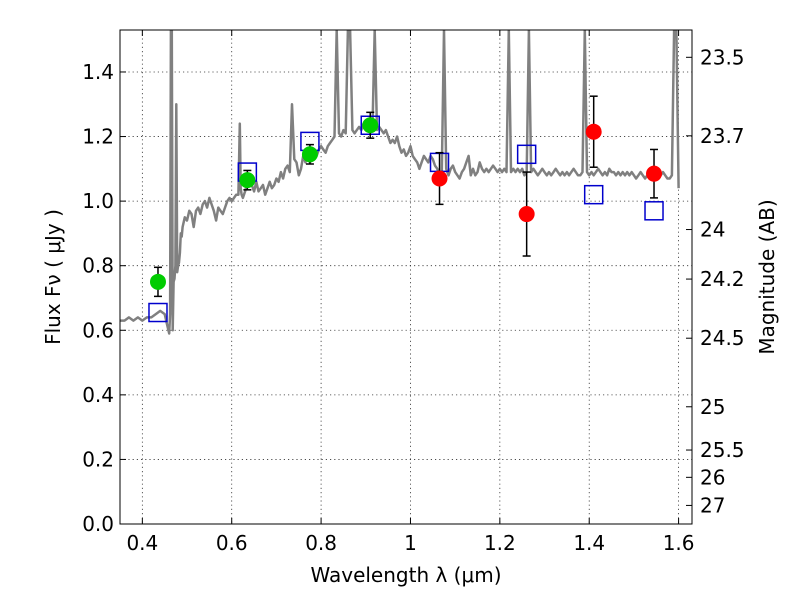 The height and width of the screenshot is (600, 800). What do you see at coordinates (712, 505) in the screenshot?
I see `right-tick-label: 27` at bounding box center [712, 505].